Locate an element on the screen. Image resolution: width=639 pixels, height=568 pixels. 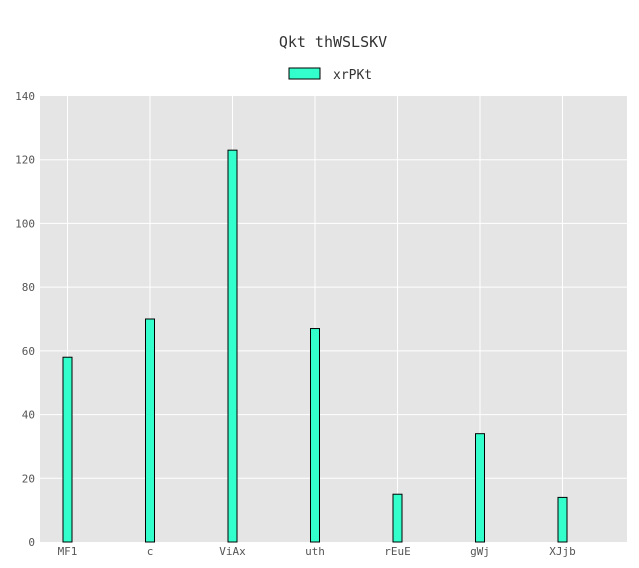
x-tick-label: ViAx is located at coordinates (232, 551).